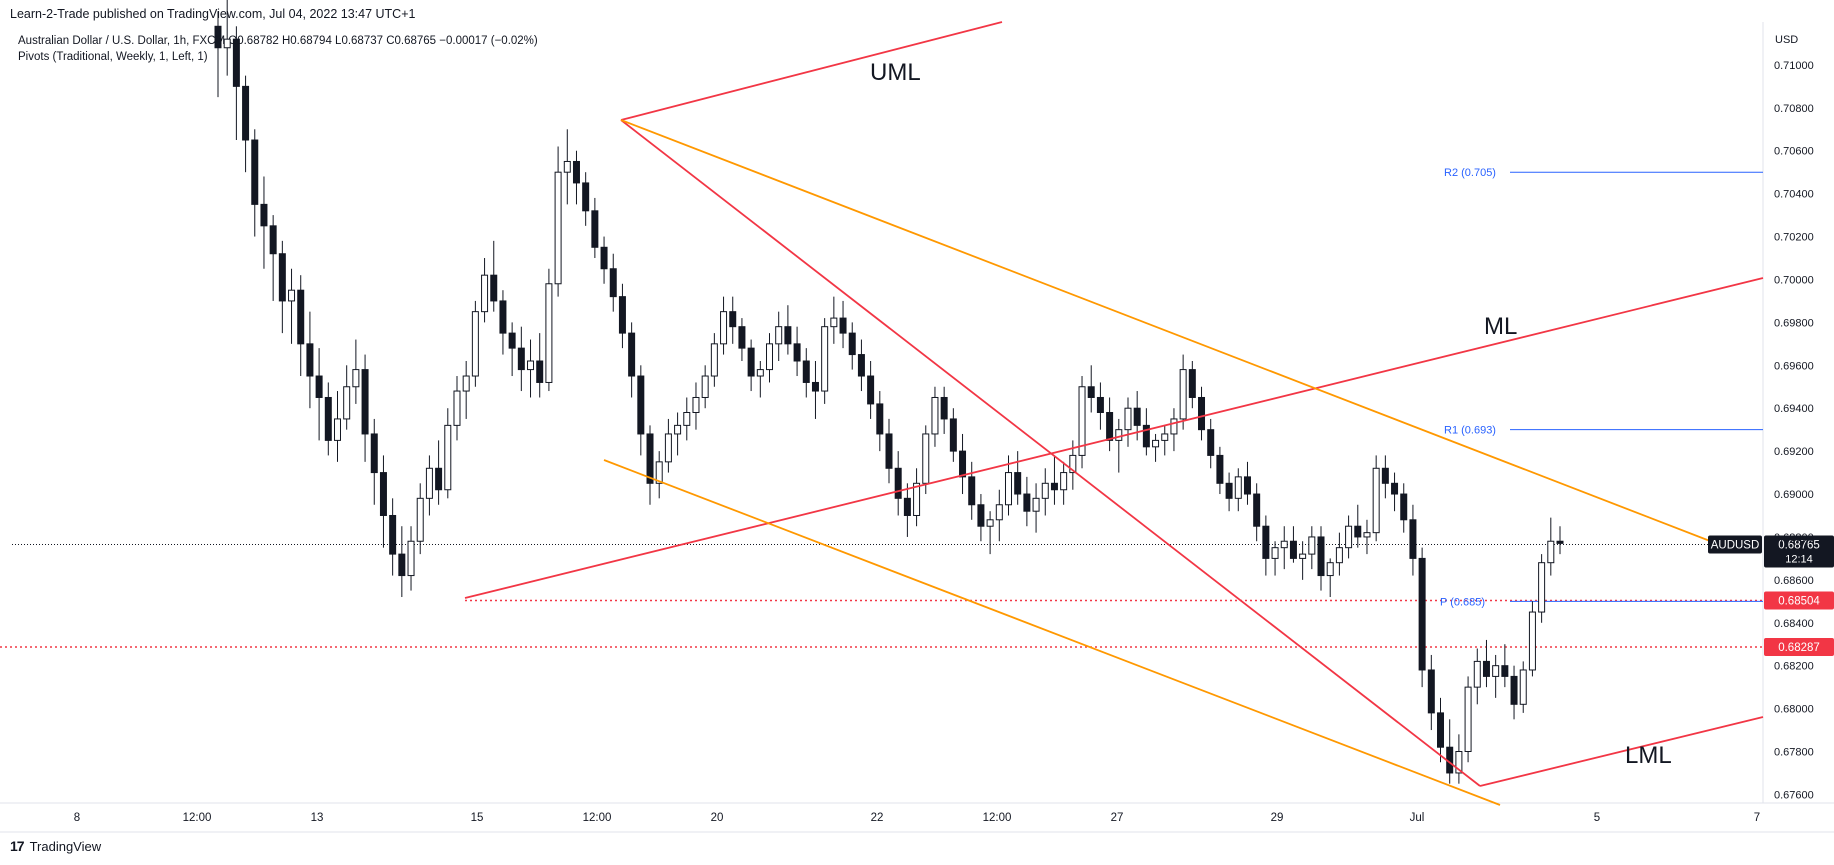 The width and height of the screenshot is (1834, 865). Describe the element at coordinates (1794, 710) in the screenshot. I see `y-tick-label: 0.68000` at that location.